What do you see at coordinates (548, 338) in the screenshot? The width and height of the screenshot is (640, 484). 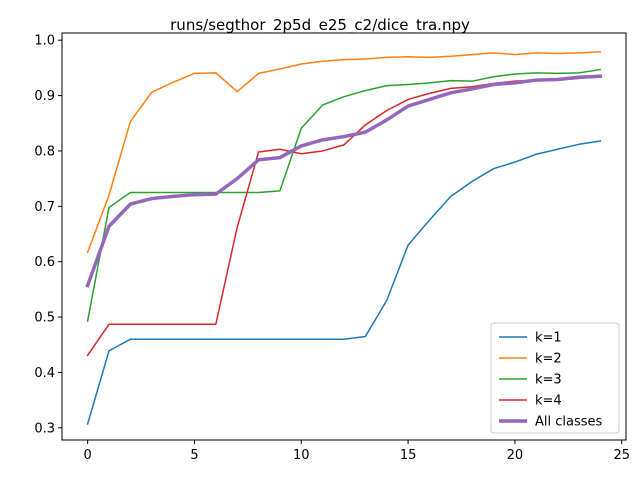 I see `legend-entry: k=1` at bounding box center [548, 338].